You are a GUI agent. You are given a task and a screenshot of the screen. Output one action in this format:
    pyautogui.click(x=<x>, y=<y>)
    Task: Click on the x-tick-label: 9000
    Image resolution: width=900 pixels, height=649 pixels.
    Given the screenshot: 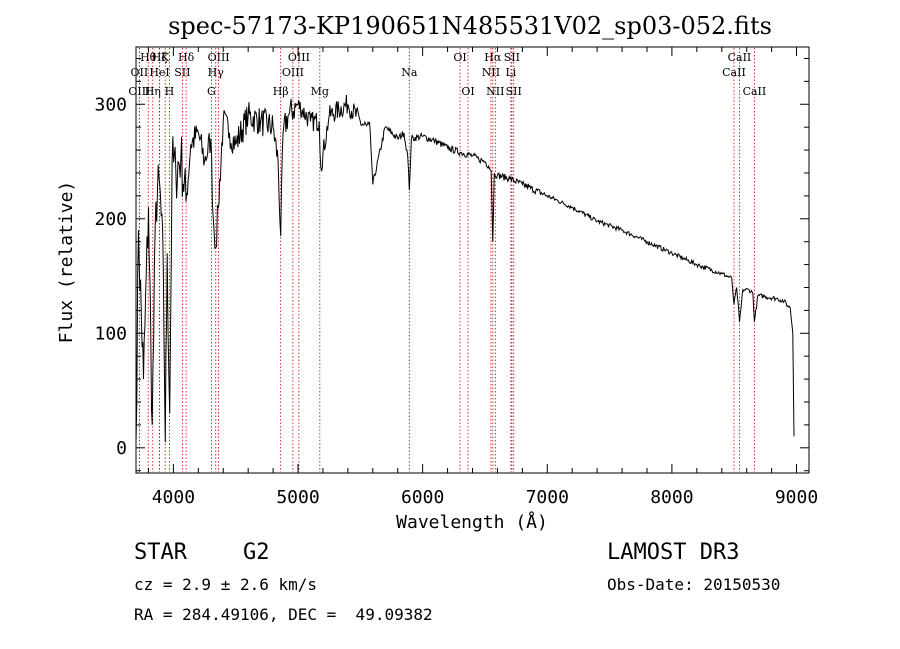 What is the action you would take?
    pyautogui.click(x=796, y=497)
    